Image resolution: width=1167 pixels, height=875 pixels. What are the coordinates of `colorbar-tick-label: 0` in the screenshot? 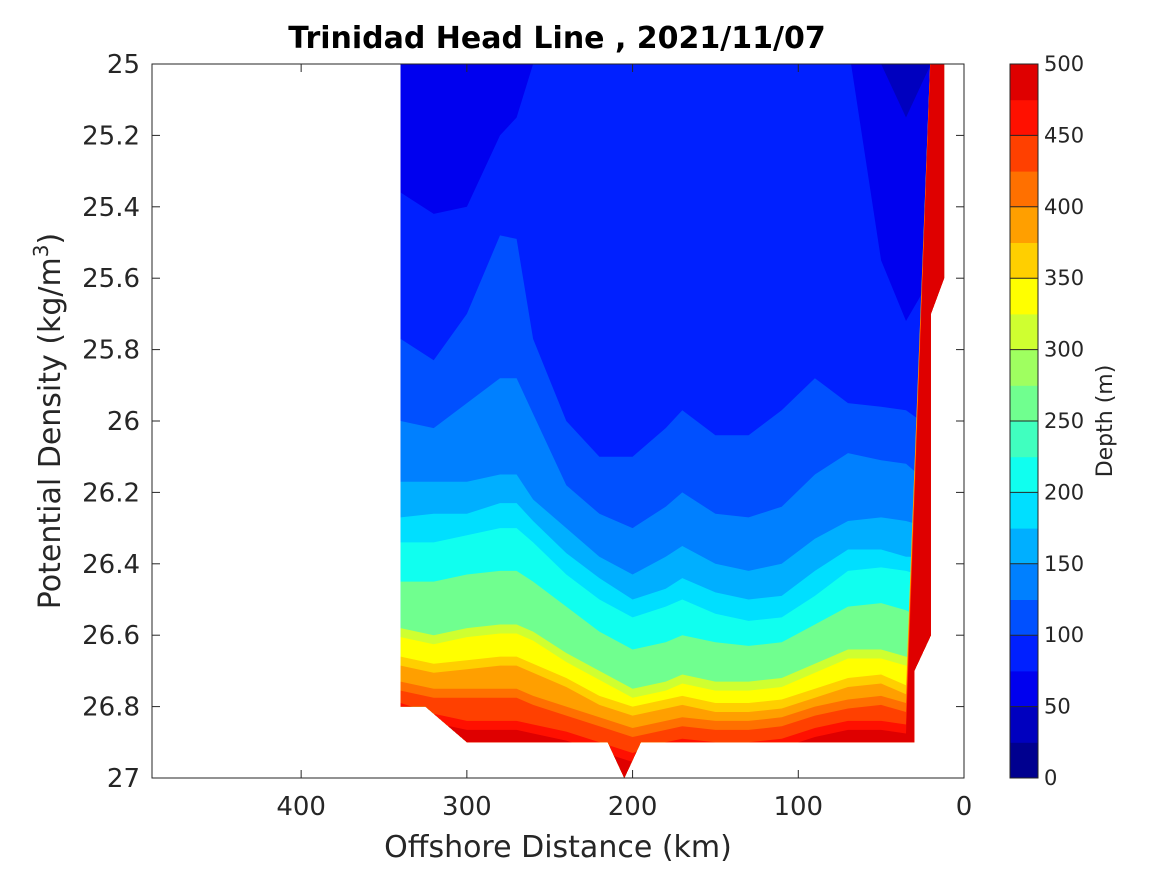 It's located at (1050, 778).